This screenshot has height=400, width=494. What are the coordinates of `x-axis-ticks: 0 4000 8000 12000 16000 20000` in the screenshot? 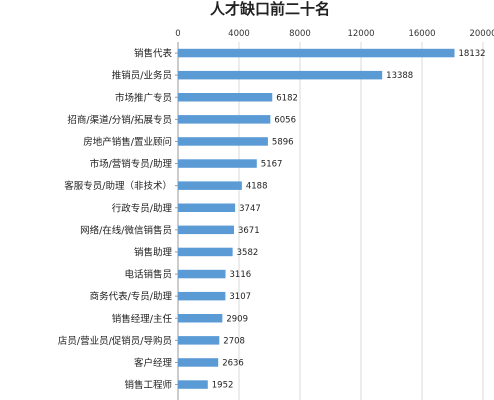 It's located at (334, 34).